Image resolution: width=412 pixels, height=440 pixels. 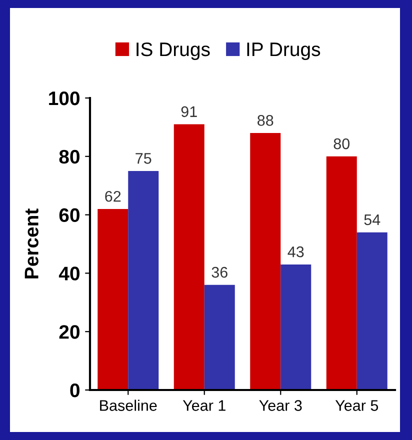 I want to click on data-label: 80, so click(x=342, y=144).